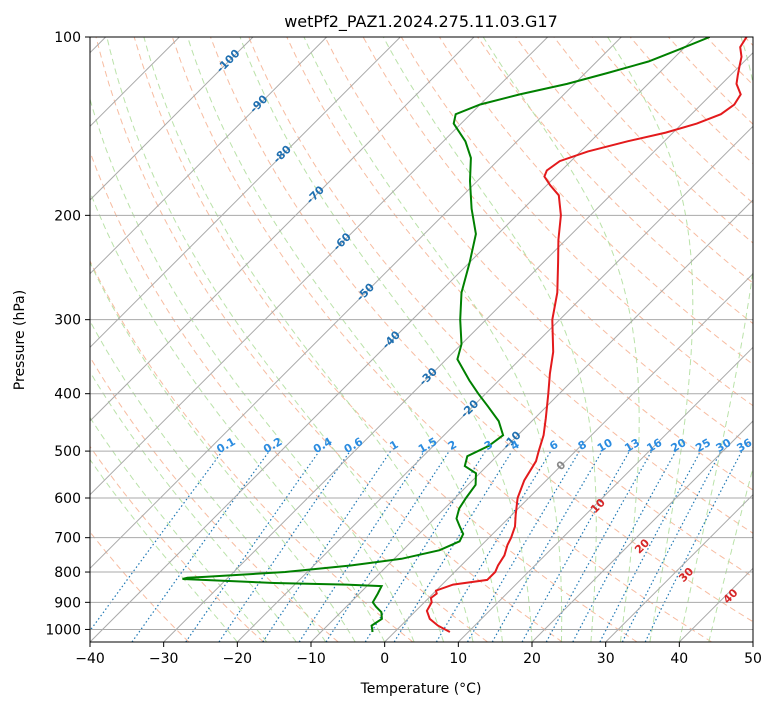  What do you see at coordinates (67, 216) in the screenshot?
I see `y-tick-label: 200` at bounding box center [67, 216].